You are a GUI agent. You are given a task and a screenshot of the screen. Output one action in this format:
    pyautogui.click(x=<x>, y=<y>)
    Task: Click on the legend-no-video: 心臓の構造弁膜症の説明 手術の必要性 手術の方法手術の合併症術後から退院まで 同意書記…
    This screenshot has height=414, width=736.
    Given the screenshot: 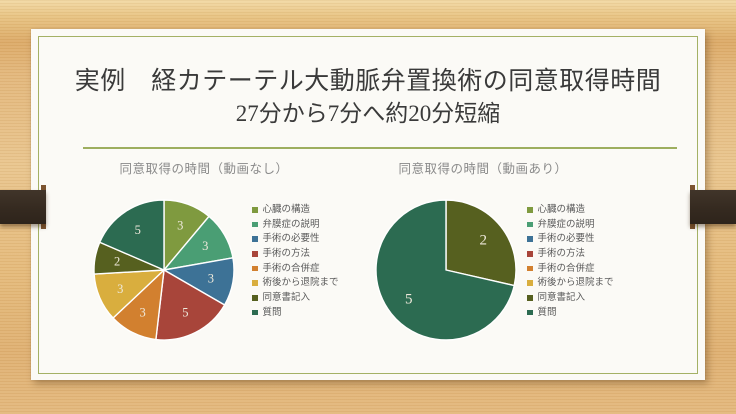 What is the action you would take?
    pyautogui.click(x=295, y=264)
    